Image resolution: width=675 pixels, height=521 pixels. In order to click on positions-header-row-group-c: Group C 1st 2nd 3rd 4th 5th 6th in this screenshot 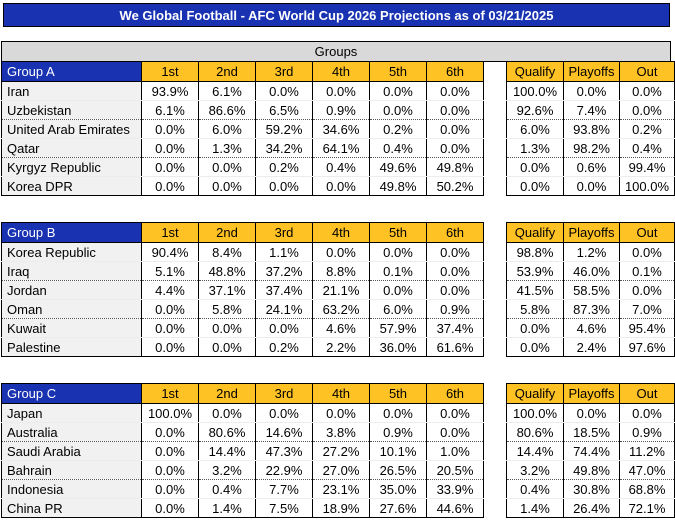, I will do `click(242, 393)`.